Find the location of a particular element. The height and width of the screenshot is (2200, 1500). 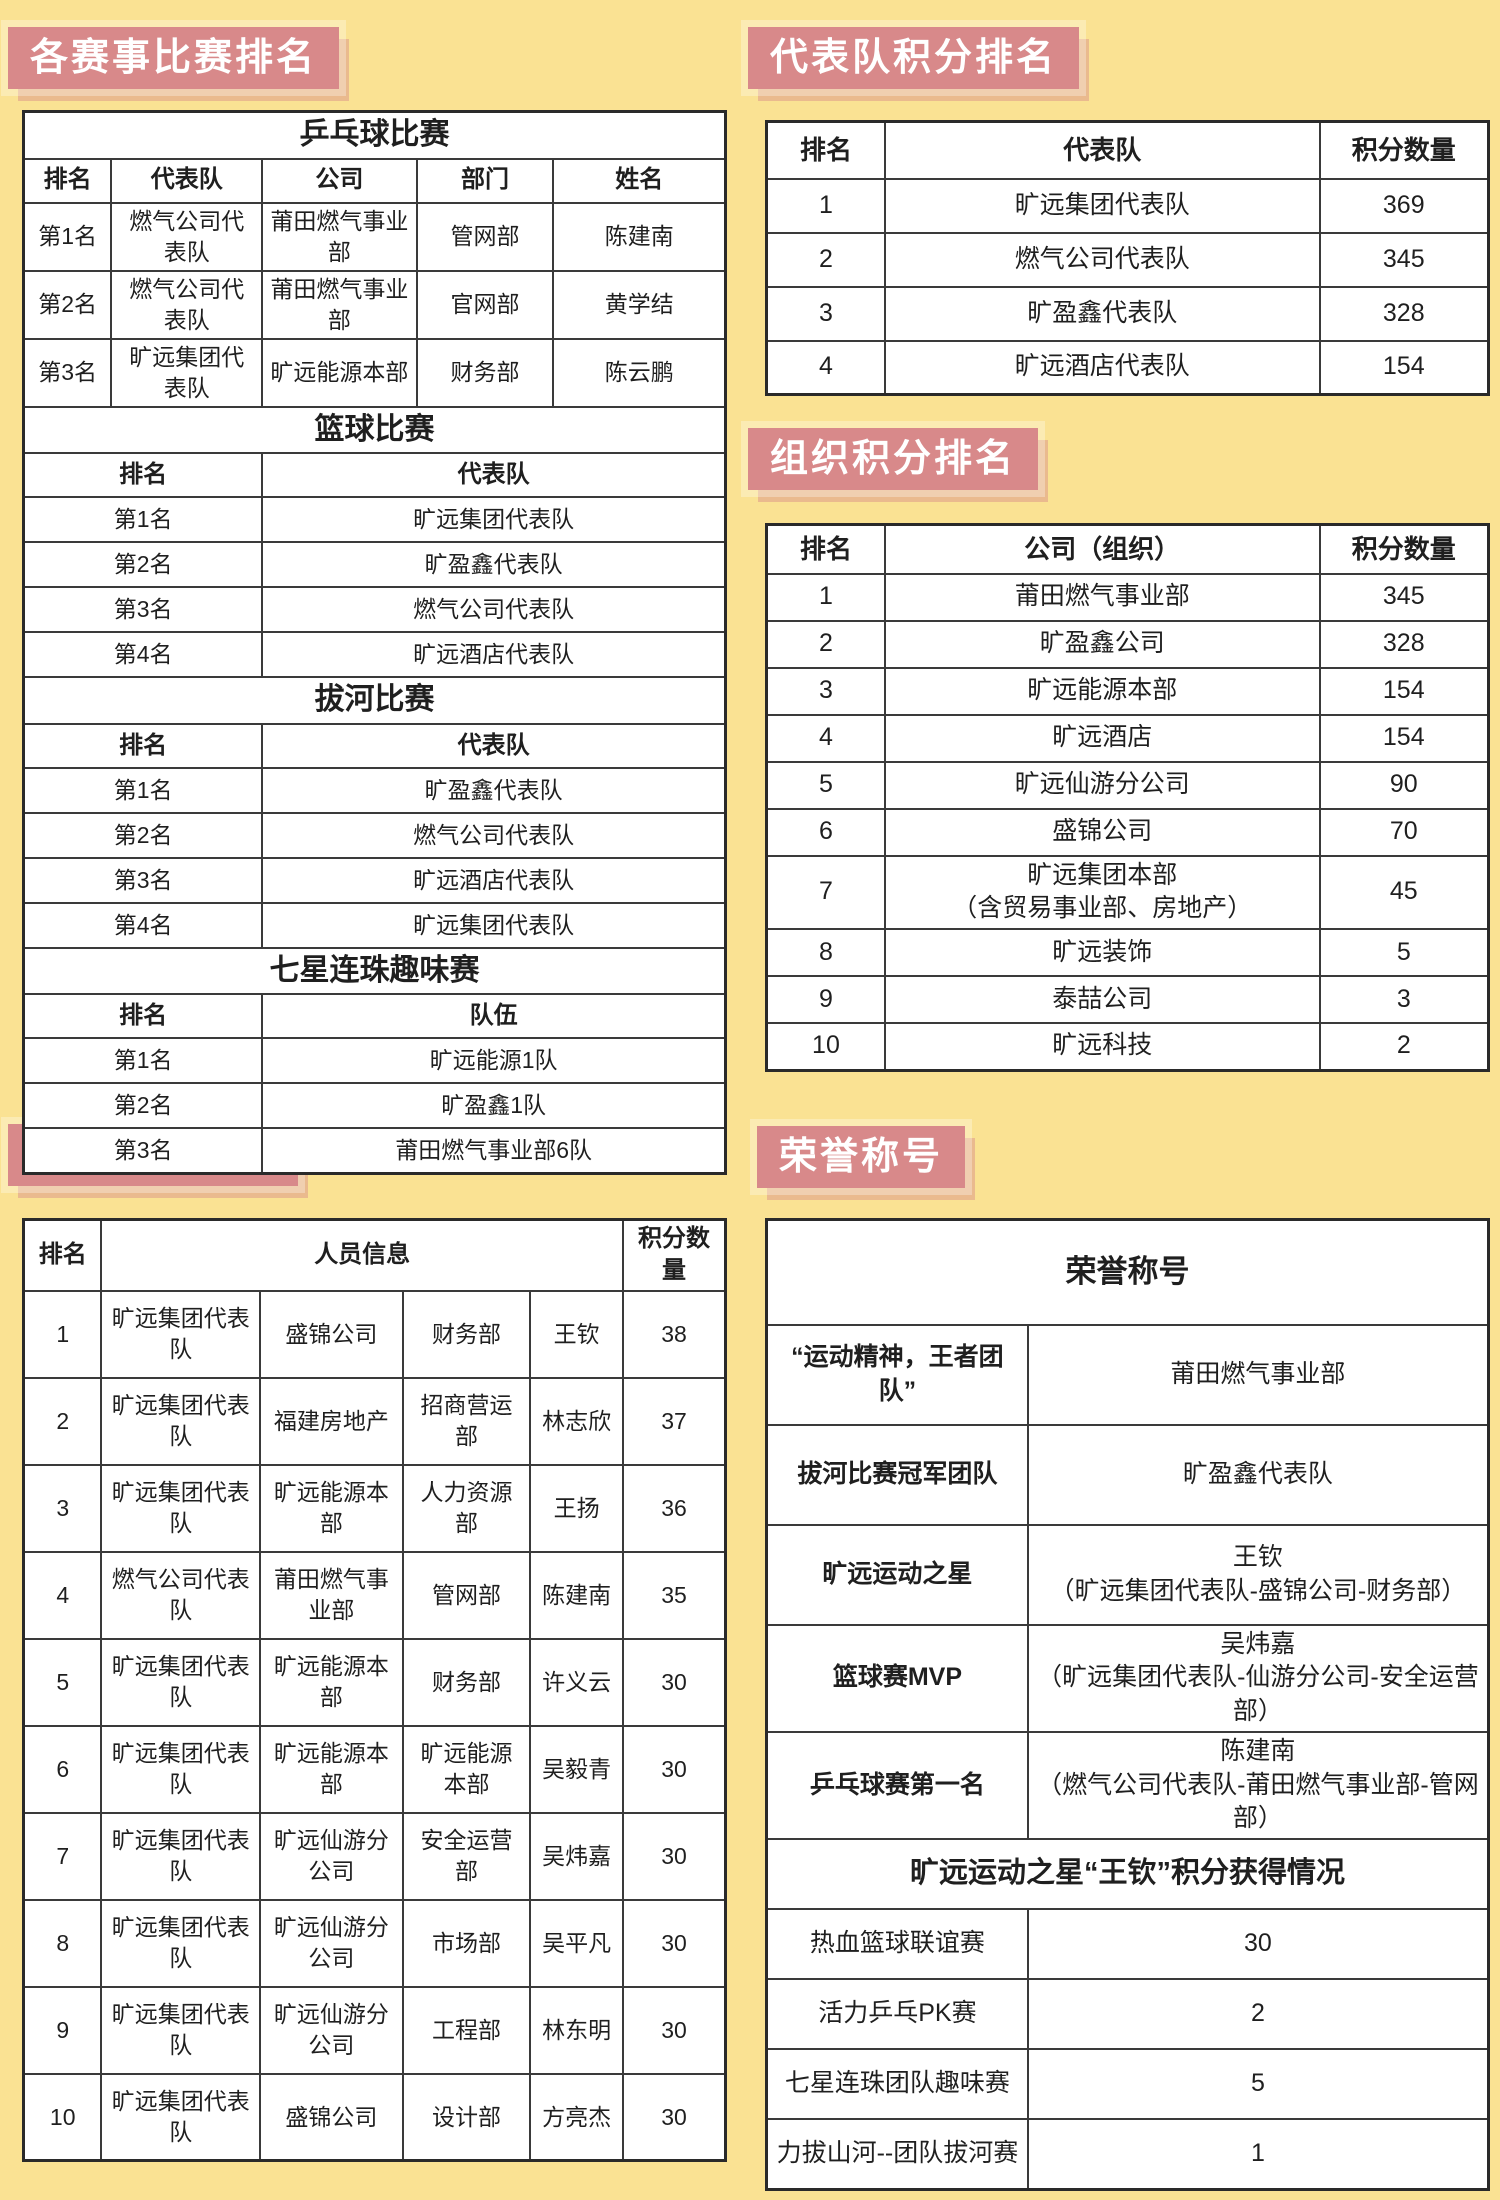

section-title-row: 七星连珠趣味赛 is located at coordinates (374, 971).